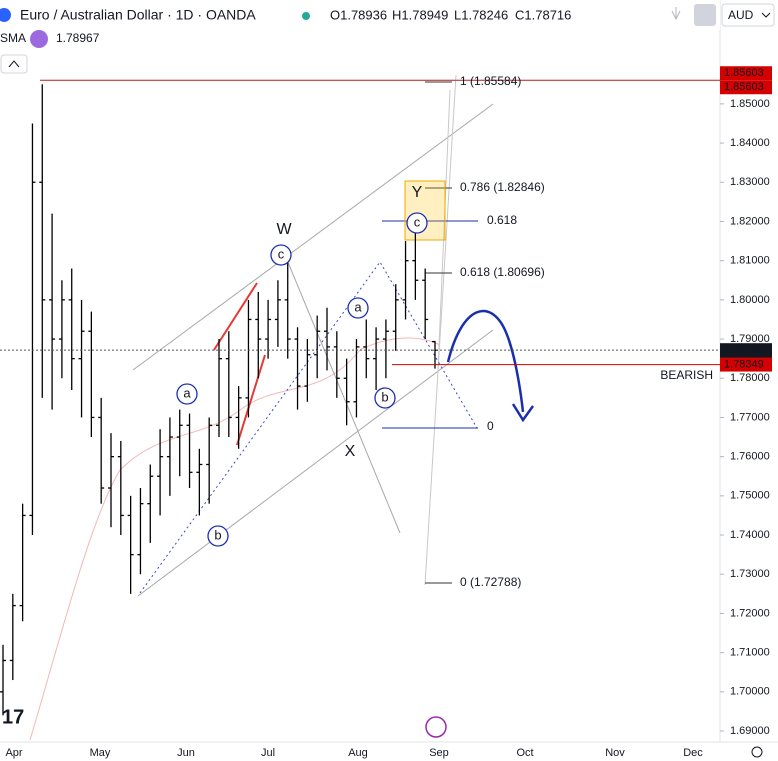  What do you see at coordinates (420, 14) in the screenshot?
I see `ohlc-high: H1.78949` at bounding box center [420, 14].